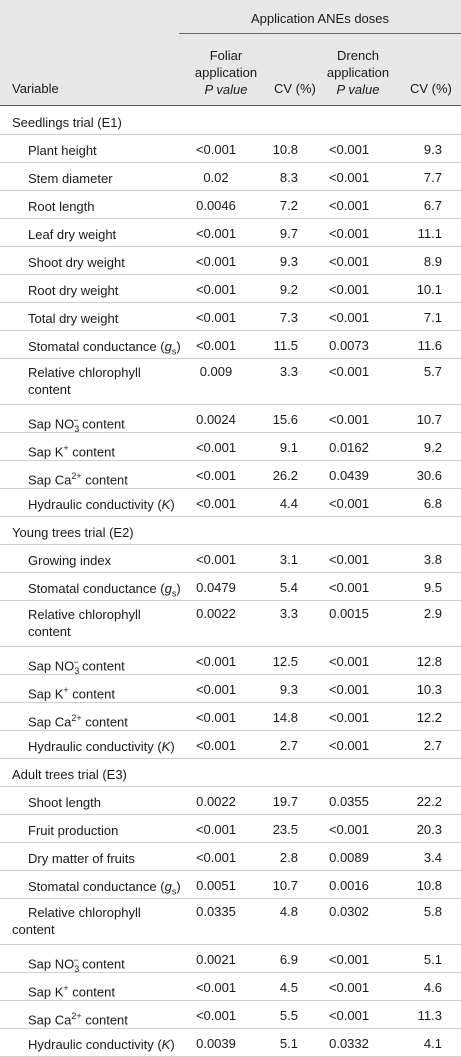  I want to click on row-label-line2: content, so click(49, 389).